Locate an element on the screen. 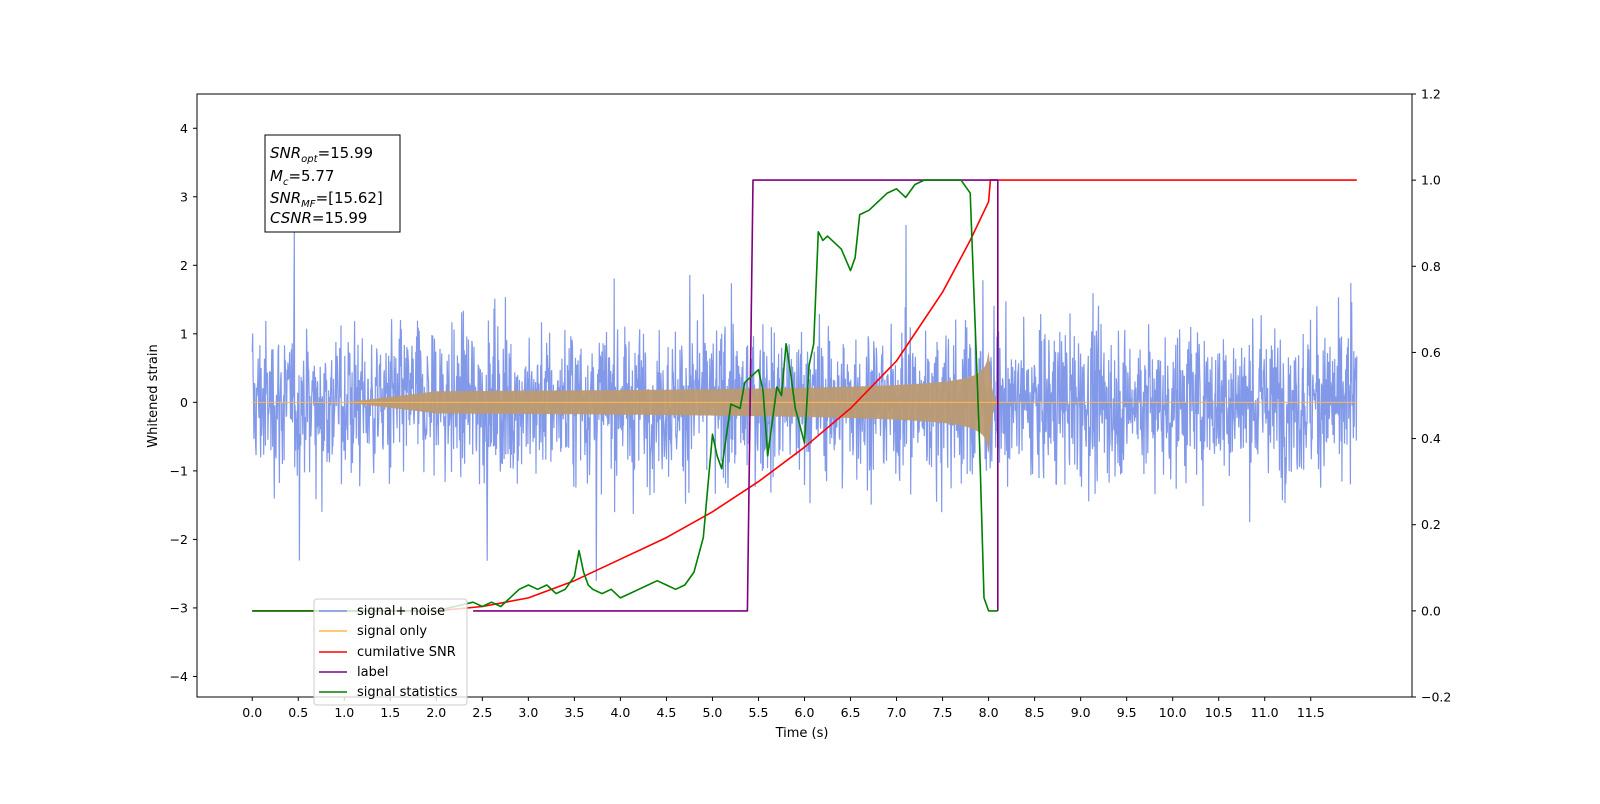 The height and width of the screenshot is (804, 1600). legend-frame is located at coordinates (390, 652).